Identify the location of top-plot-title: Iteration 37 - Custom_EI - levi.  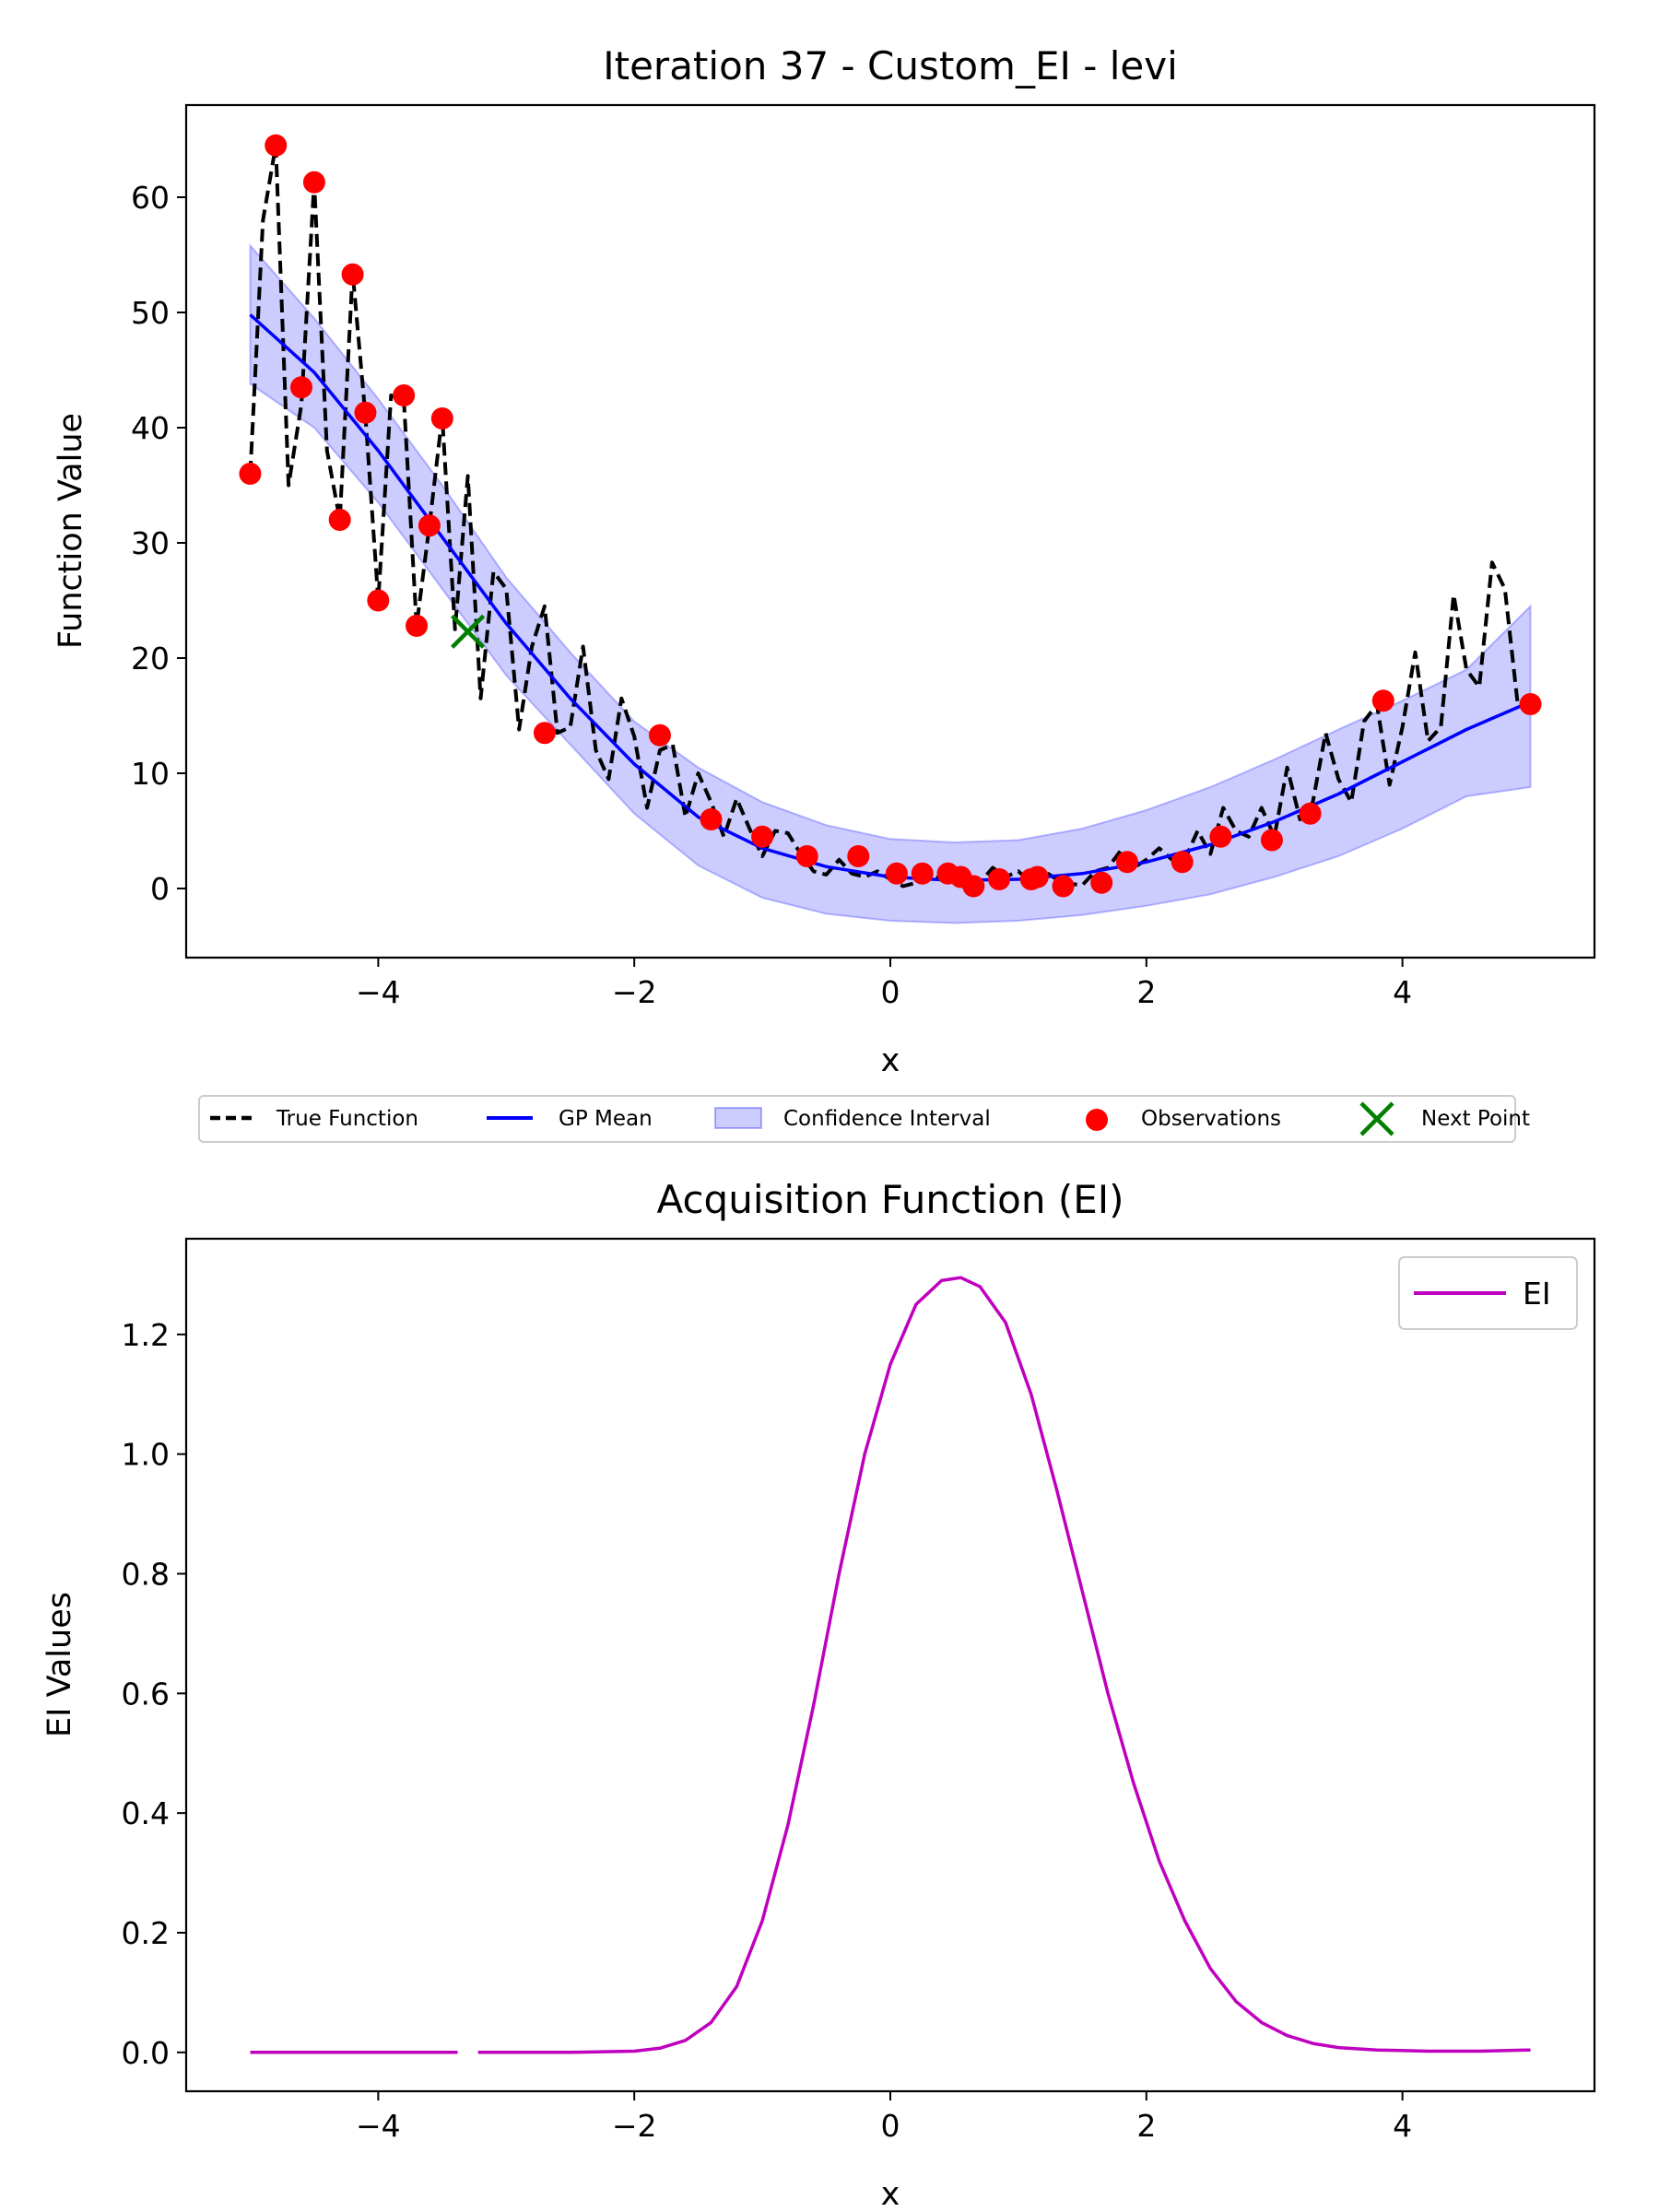
(890, 65).